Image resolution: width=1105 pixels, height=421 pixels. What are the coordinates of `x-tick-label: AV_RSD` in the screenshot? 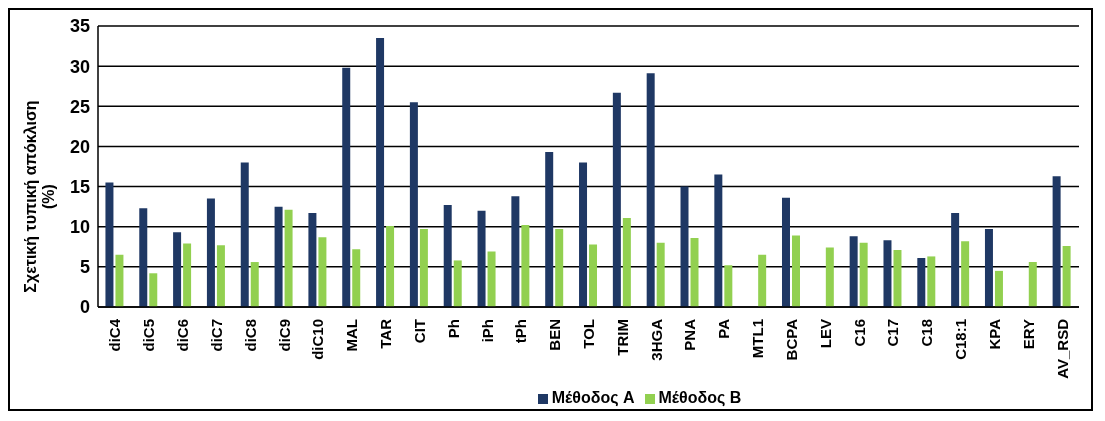 It's located at (1062, 348).